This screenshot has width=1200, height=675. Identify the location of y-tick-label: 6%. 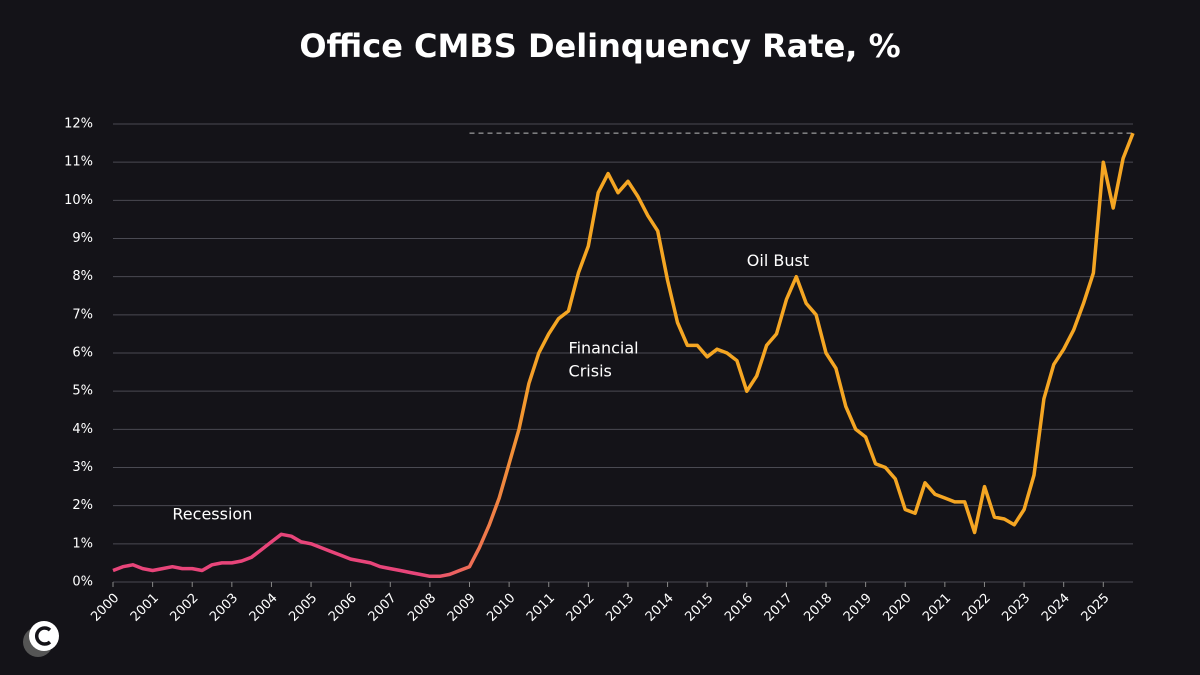
(82, 353).